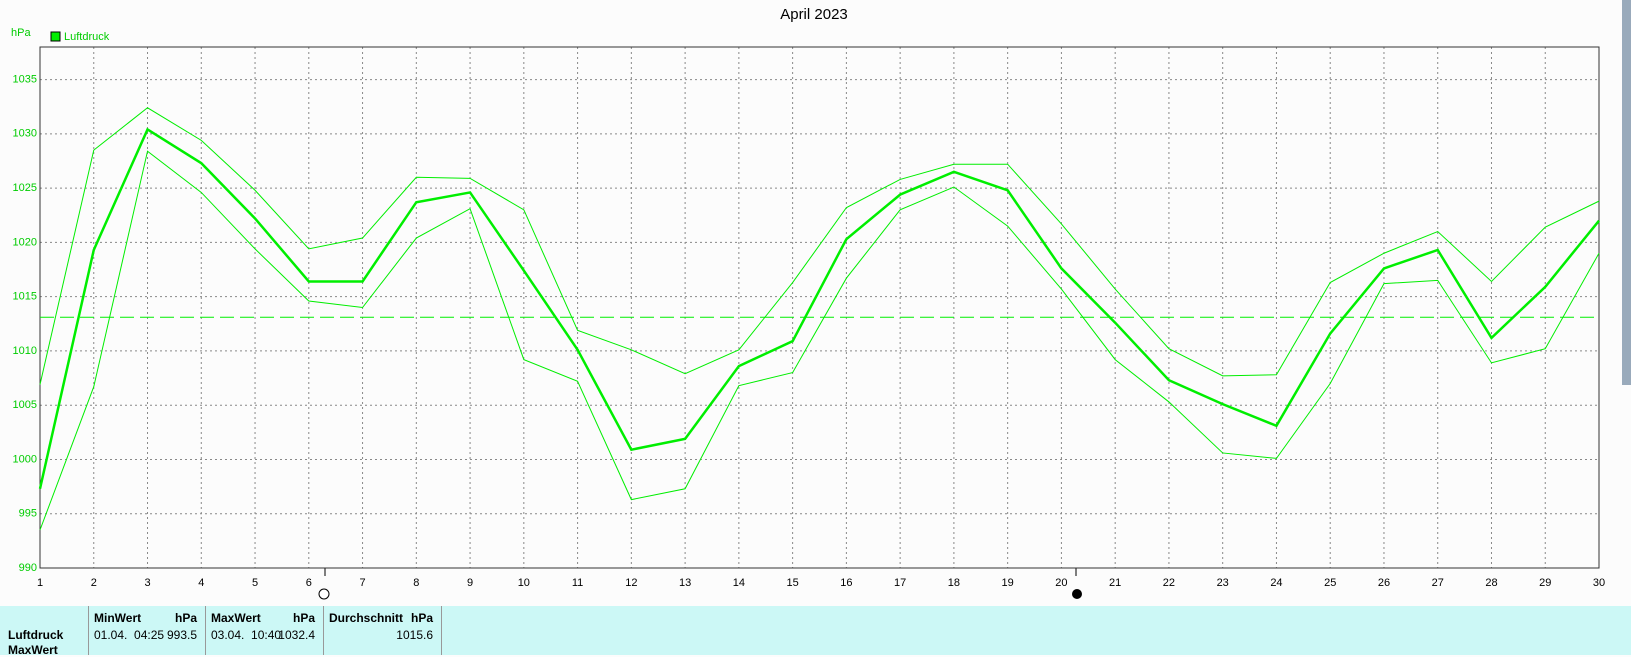 This screenshot has height=657, width=1631. What do you see at coordinates (25, 188) in the screenshot?
I see `y-tick-label: 1025` at bounding box center [25, 188].